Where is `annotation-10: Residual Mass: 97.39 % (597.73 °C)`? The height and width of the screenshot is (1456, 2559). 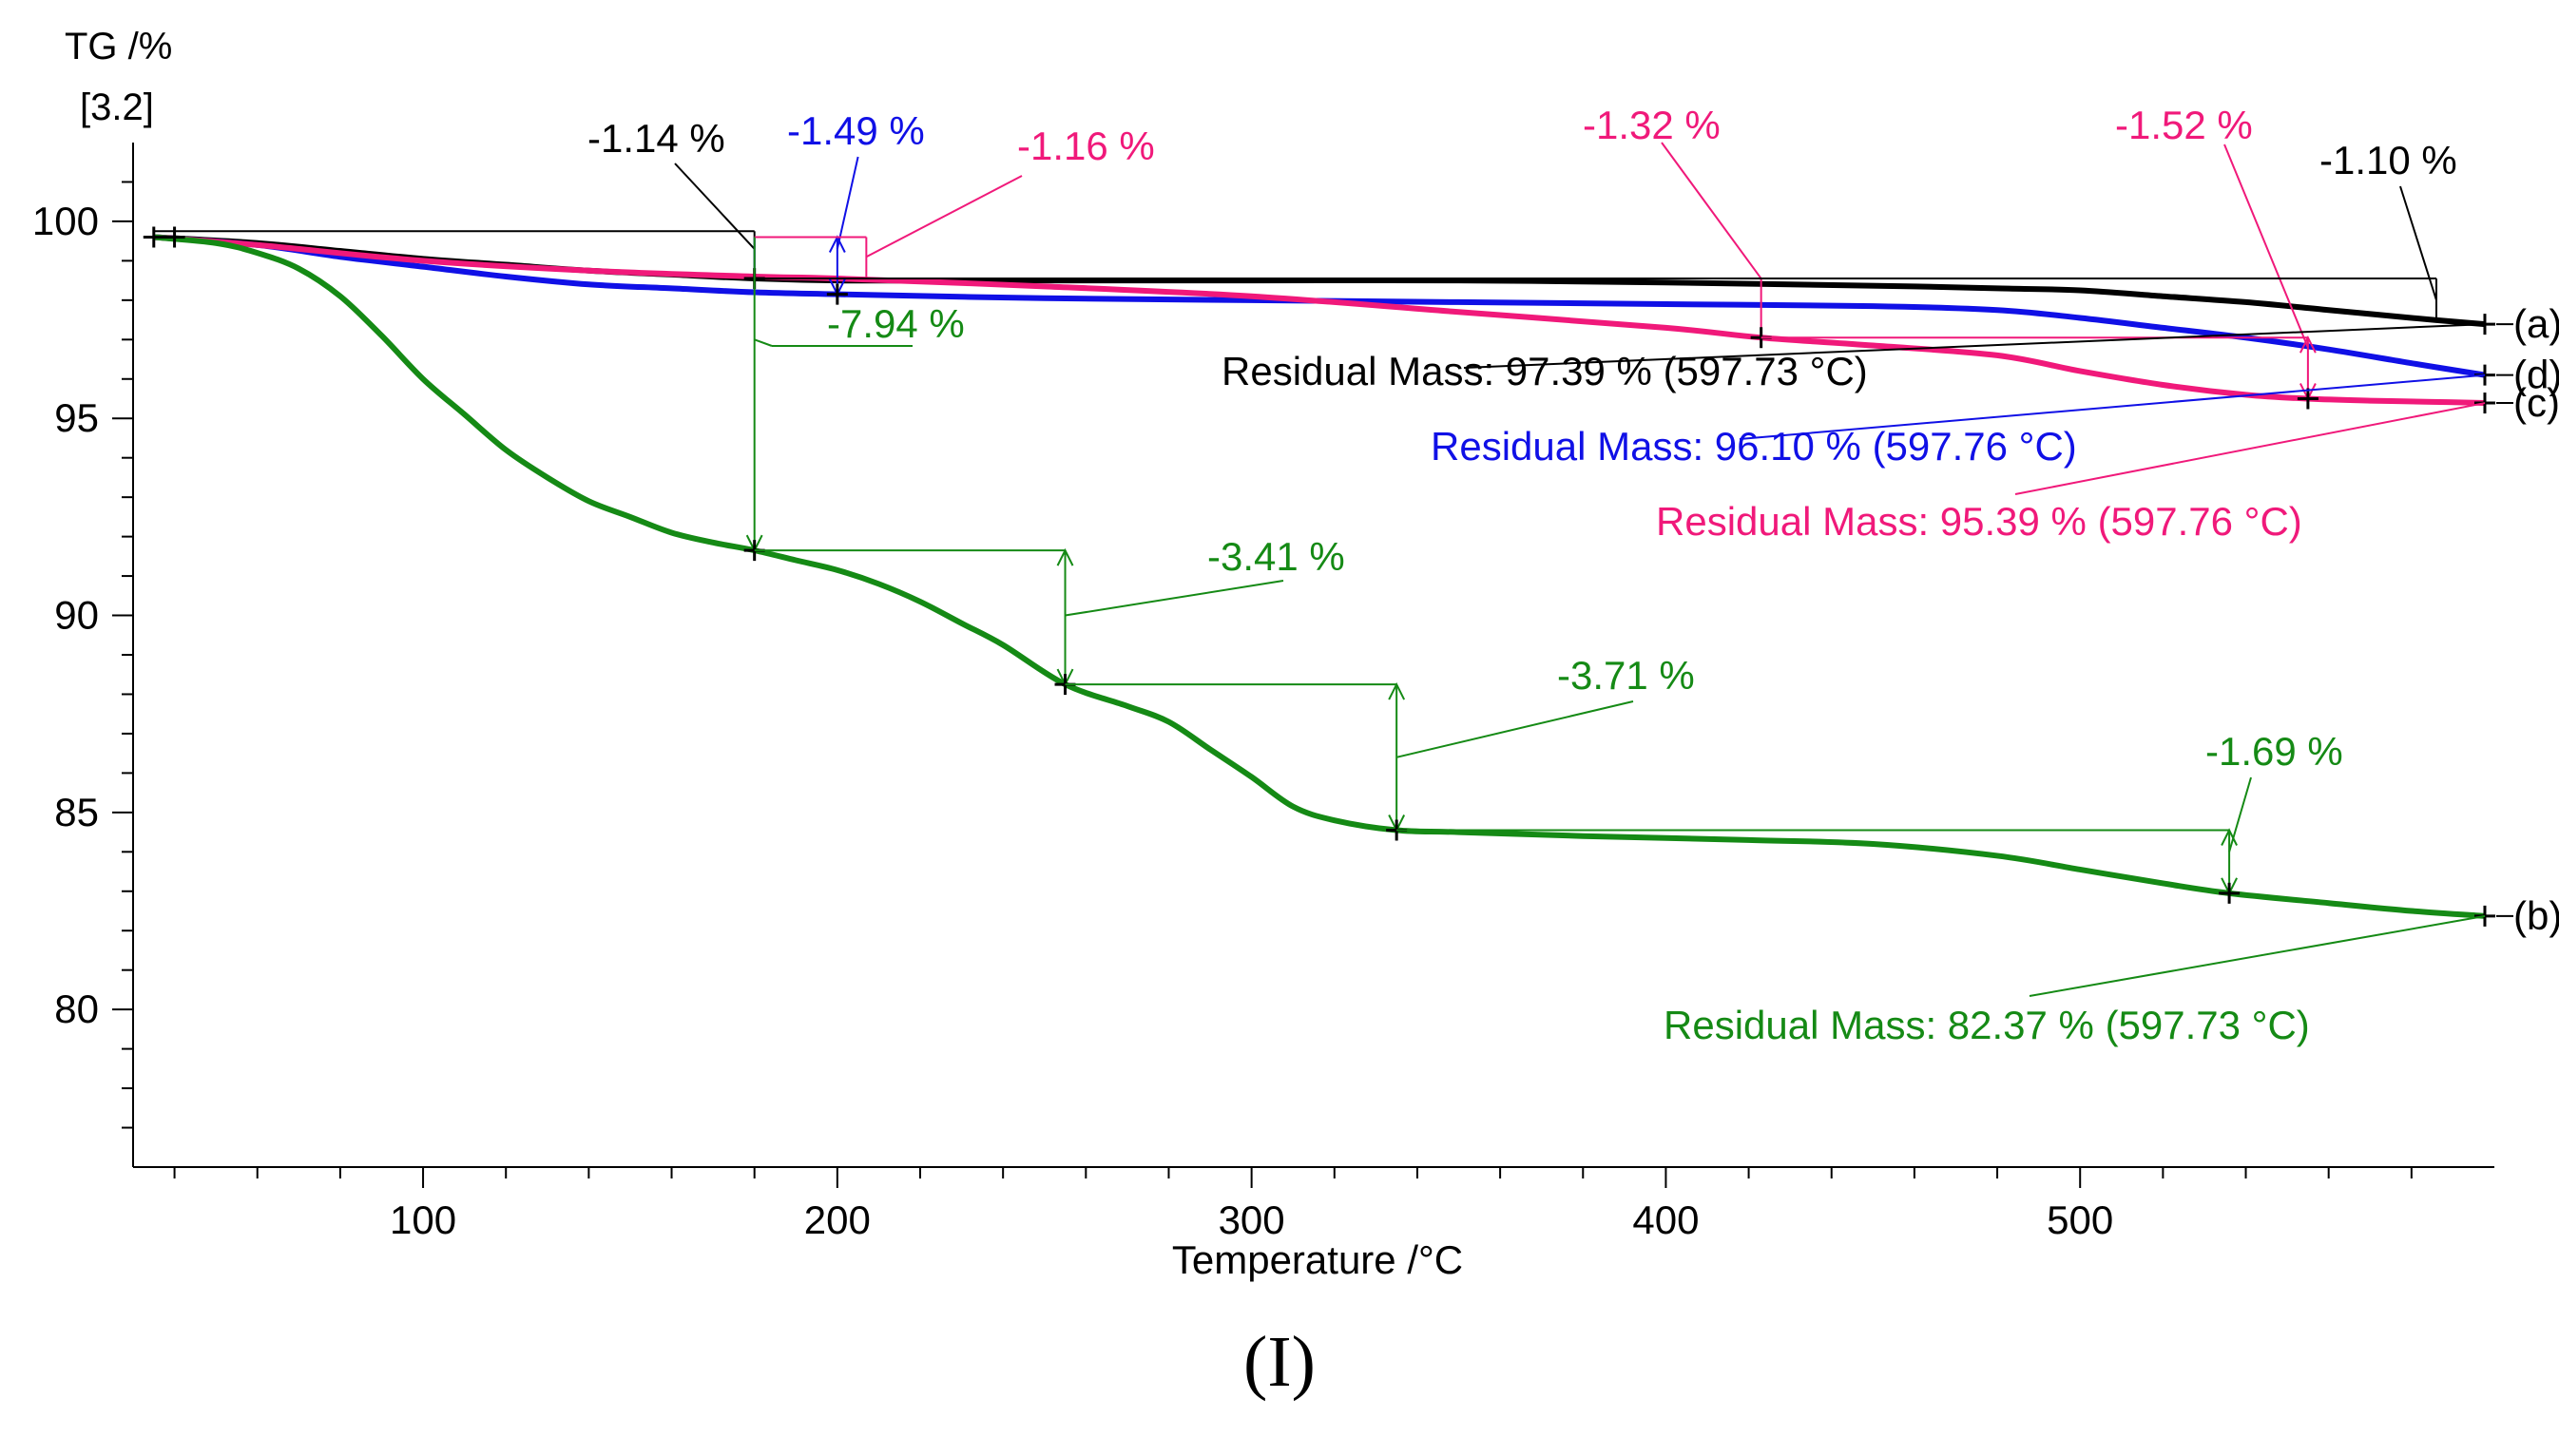 annotation-10: Residual Mass: 97.39 % (597.73 °C) is located at coordinates (1545, 371).